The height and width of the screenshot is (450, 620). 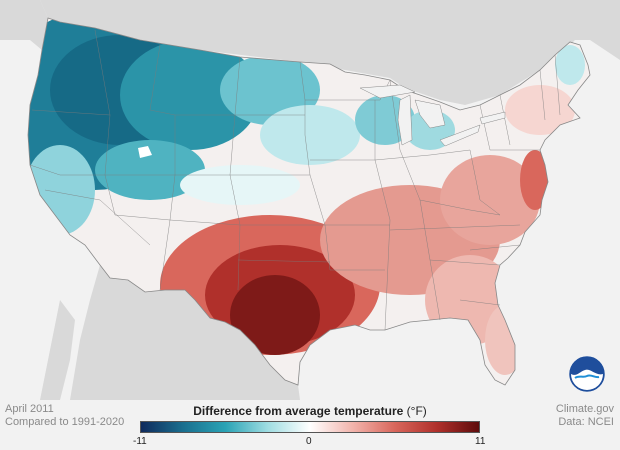 I want to click on legend-tick-zero: 0, so click(x=309, y=441).